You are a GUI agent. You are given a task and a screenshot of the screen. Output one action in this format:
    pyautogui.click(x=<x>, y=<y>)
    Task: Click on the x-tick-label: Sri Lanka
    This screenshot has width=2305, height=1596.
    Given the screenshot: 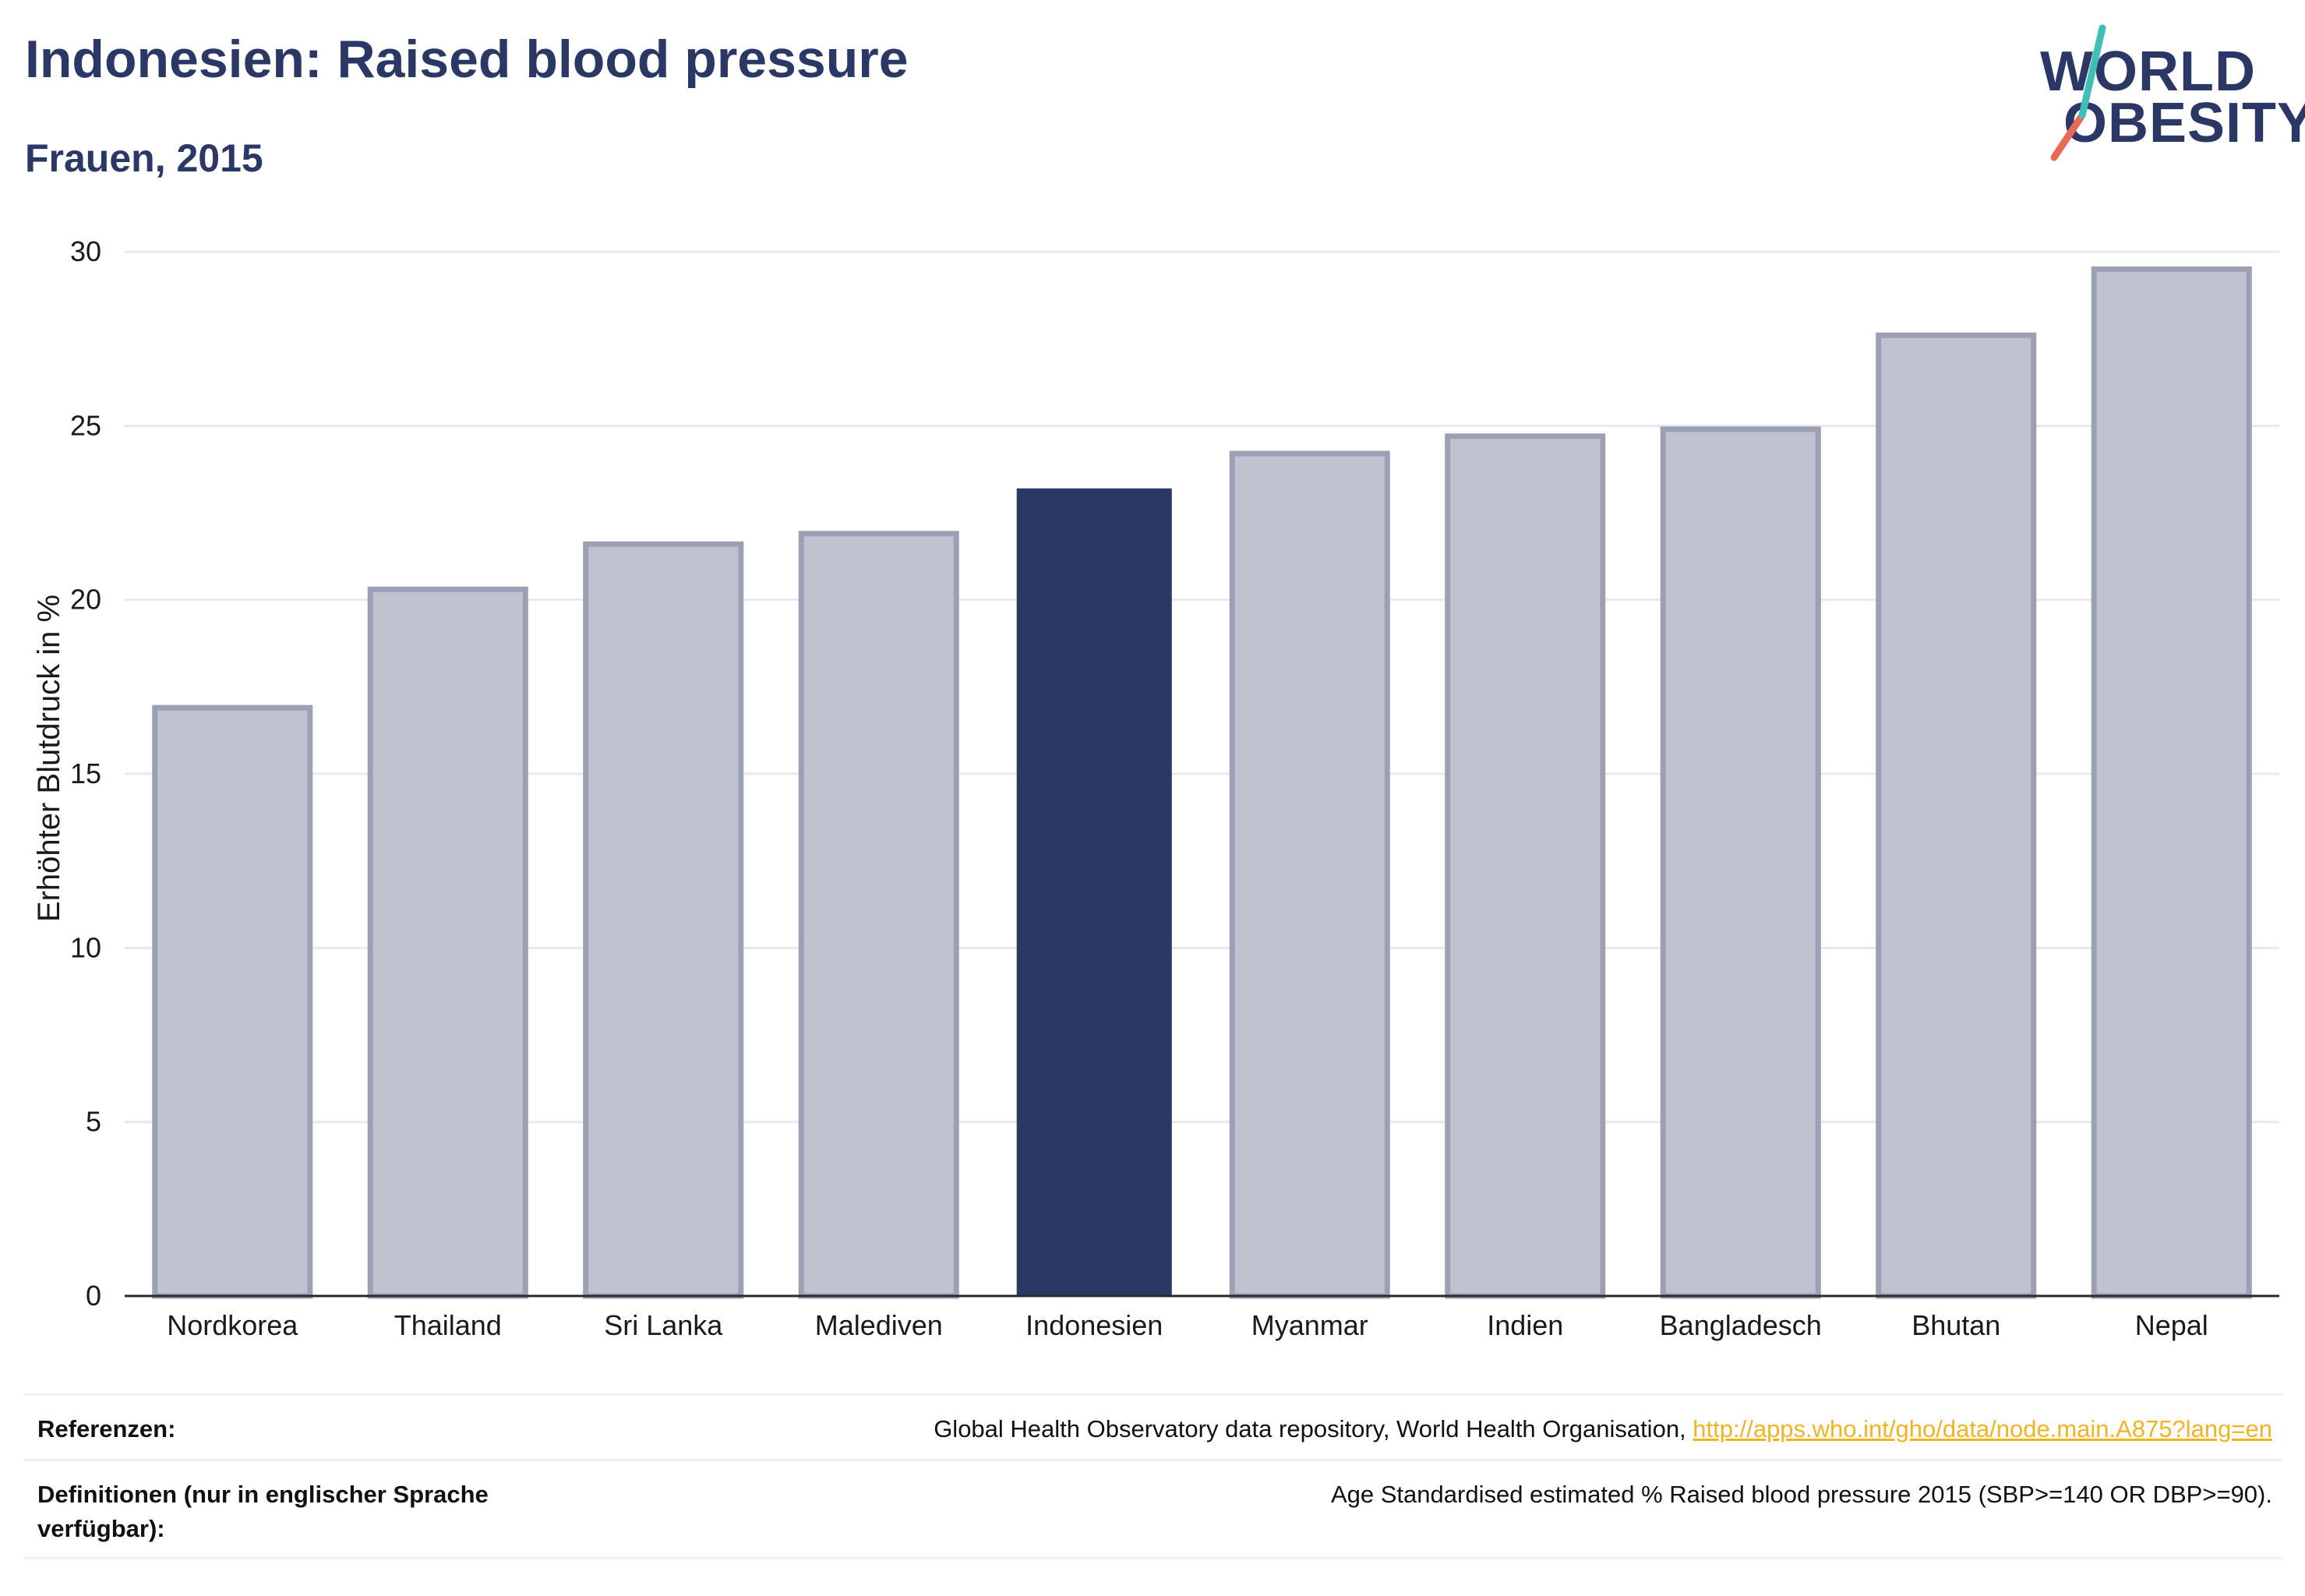 What is the action you would take?
    pyautogui.click(x=663, y=1325)
    